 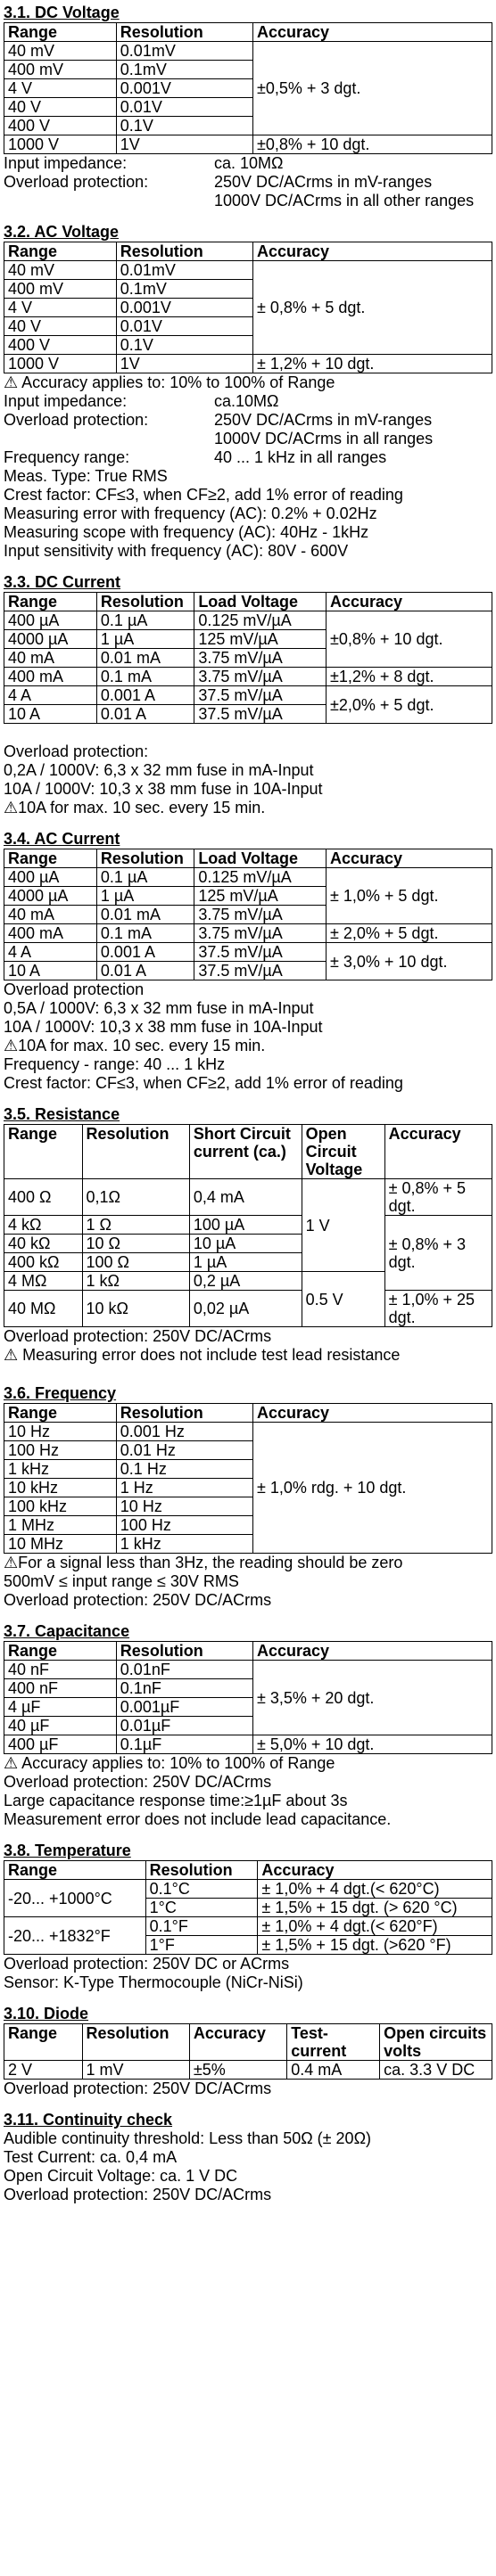 I want to click on table-cell: 40 V, so click(x=60, y=326).